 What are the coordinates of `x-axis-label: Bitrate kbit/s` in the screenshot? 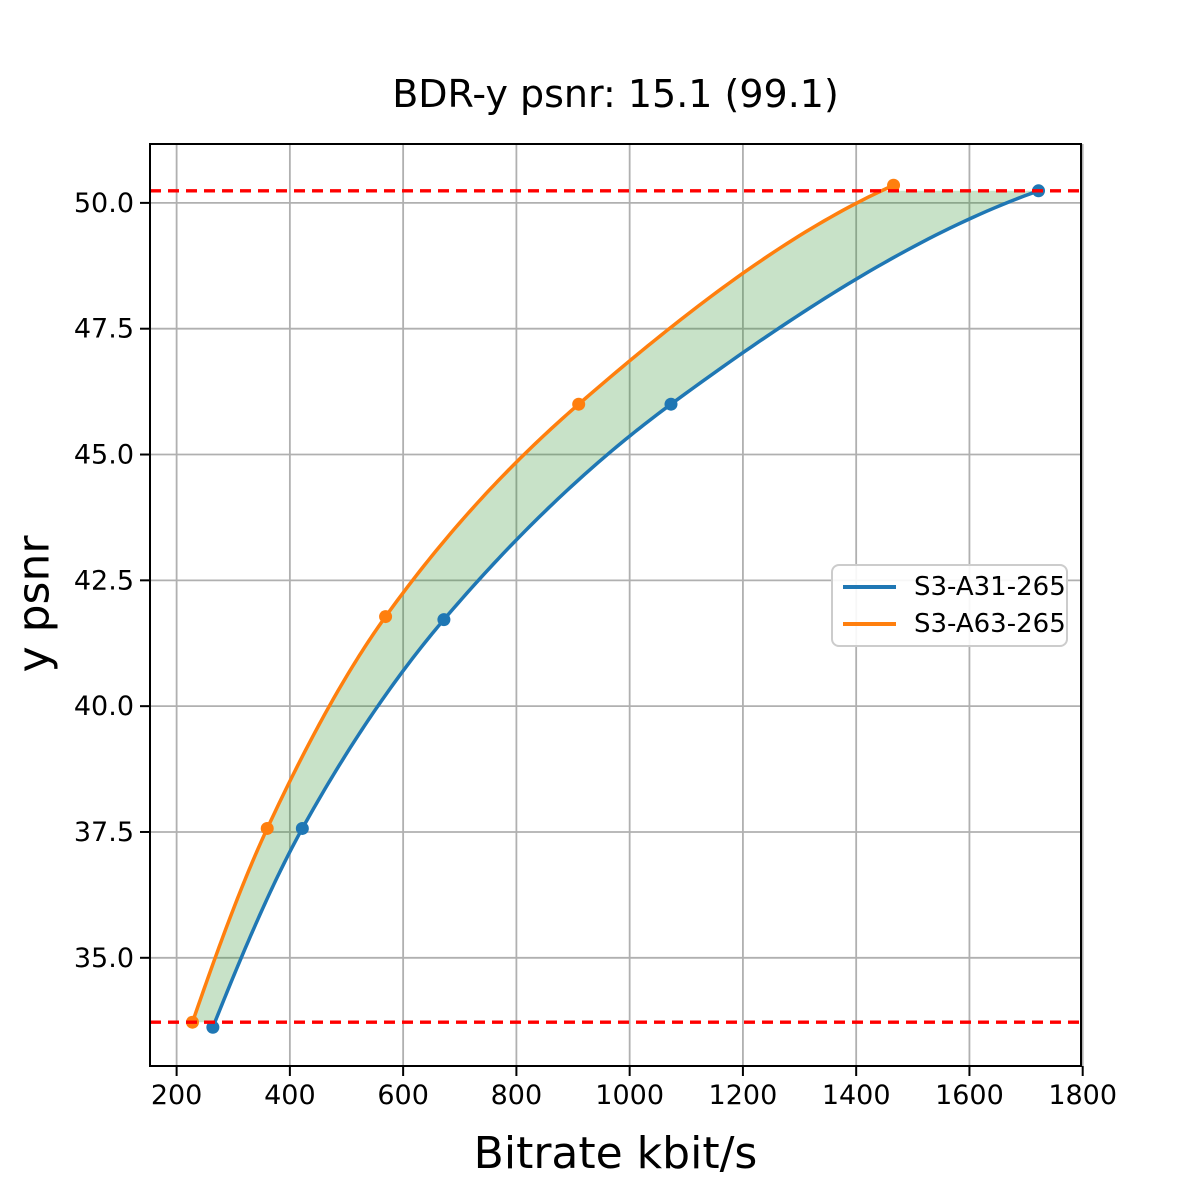 It's located at (615, 1153).